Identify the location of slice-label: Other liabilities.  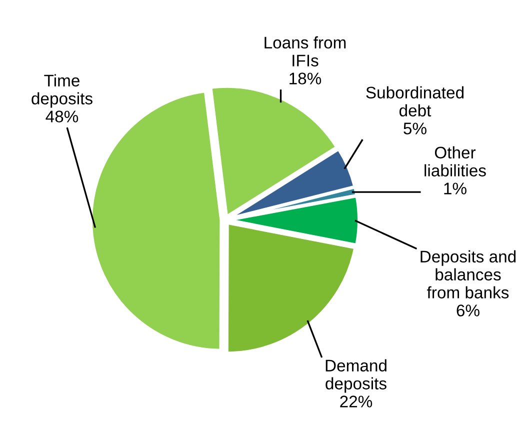
(455, 161).